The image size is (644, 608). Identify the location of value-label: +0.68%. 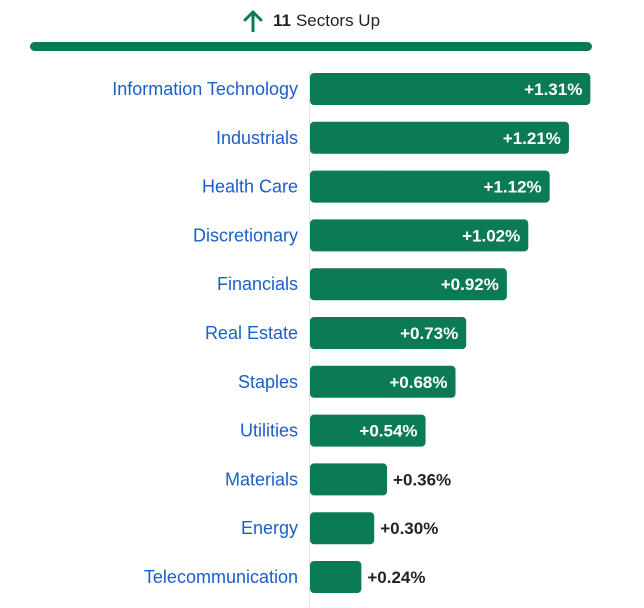
(418, 382).